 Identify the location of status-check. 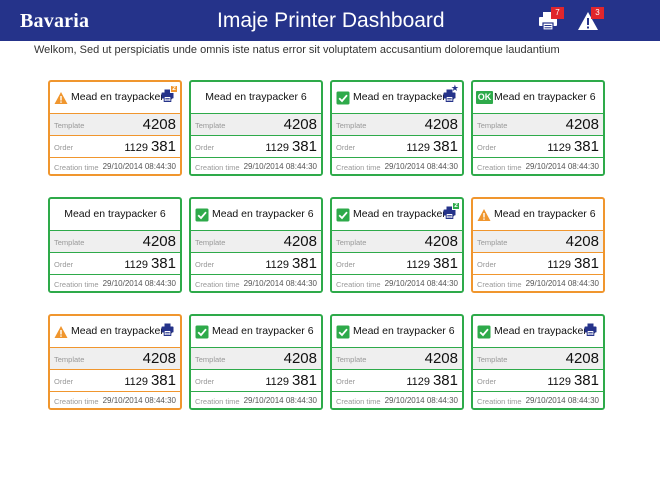
(343, 98).